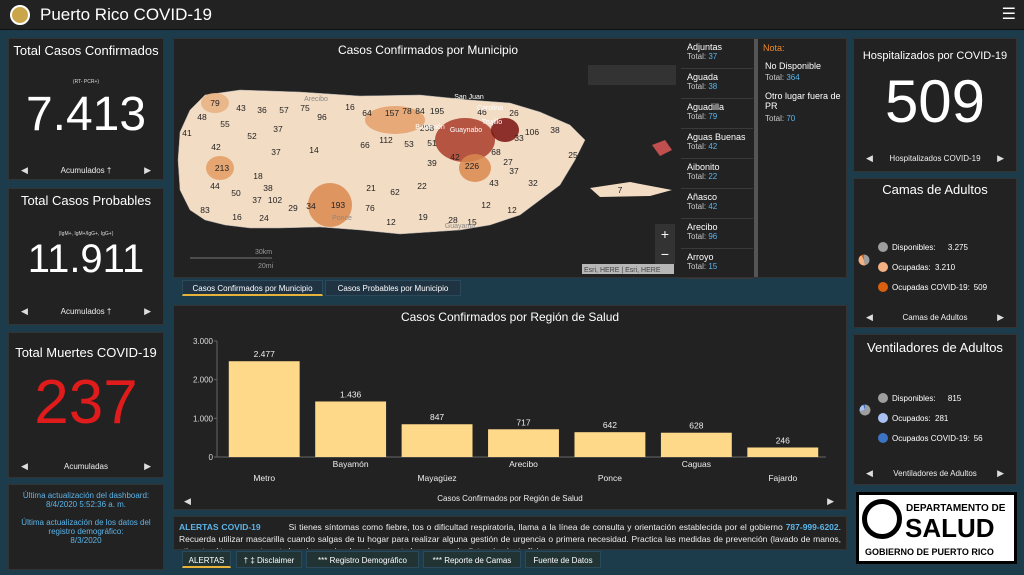 This screenshot has height=575, width=1024. I want to click on list-total: Total: 38, so click(720, 86).